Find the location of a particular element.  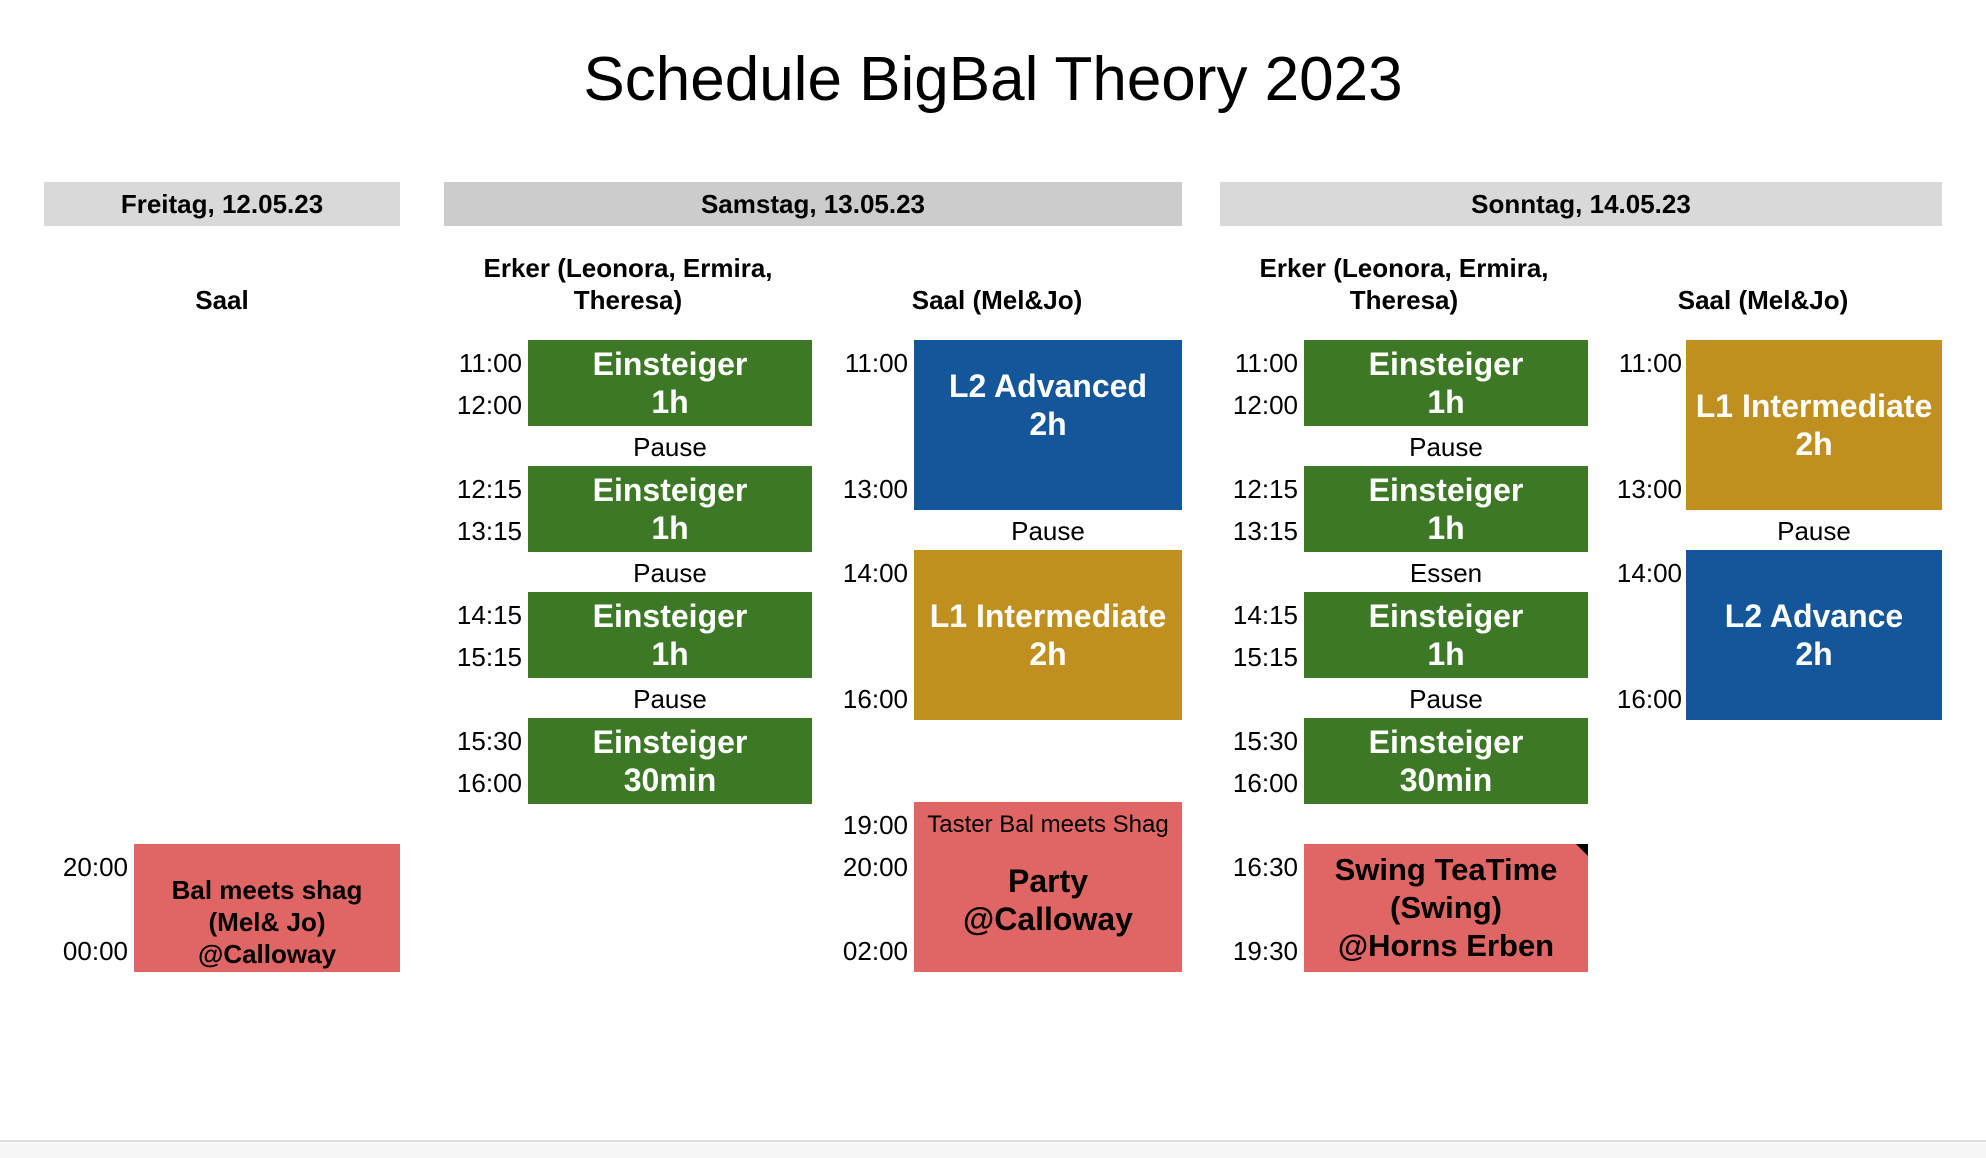

break-label: Essen is located at coordinates (1446, 573).